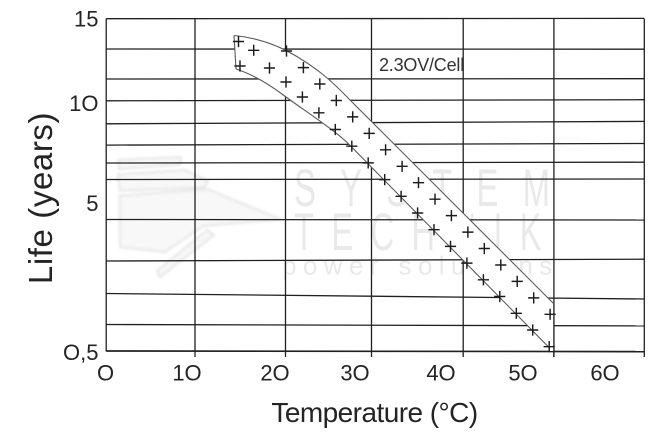 Image resolution: width=664 pixels, height=434 pixels. What do you see at coordinates (440, 373) in the screenshot?
I see `svg-text: 4O` at bounding box center [440, 373].